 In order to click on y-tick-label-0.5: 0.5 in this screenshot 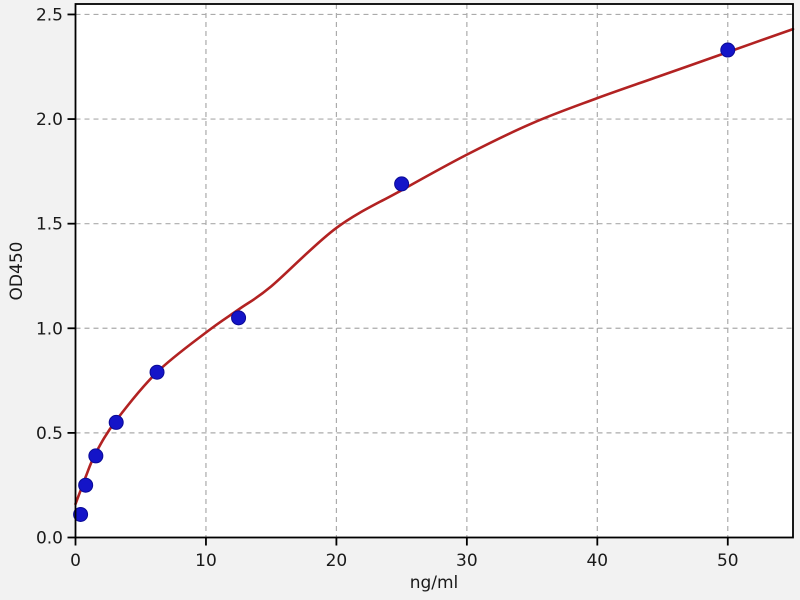, I will do `click(49, 434)`.